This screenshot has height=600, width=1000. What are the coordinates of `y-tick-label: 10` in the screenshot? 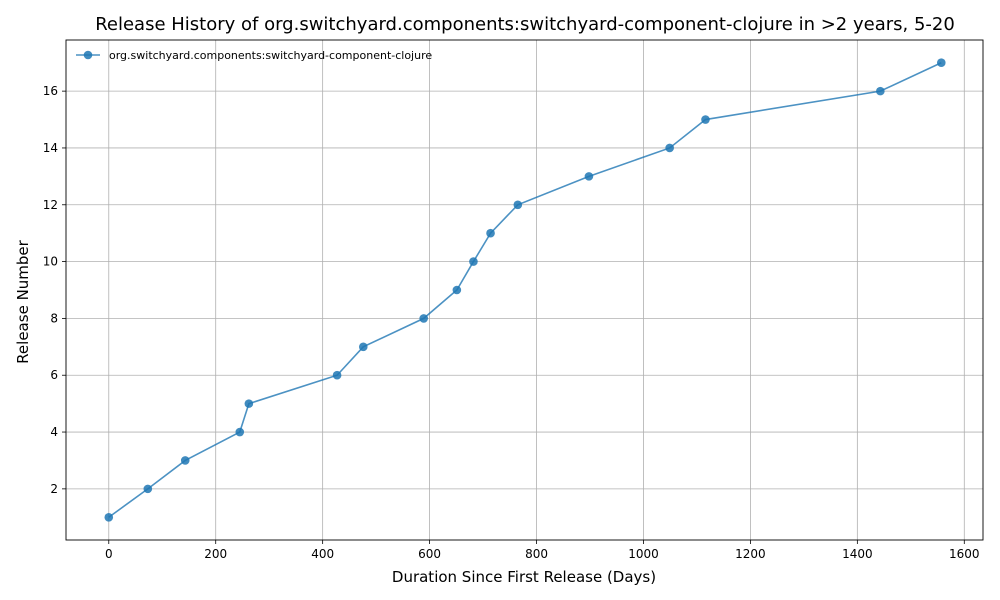 It's located at (50, 262).